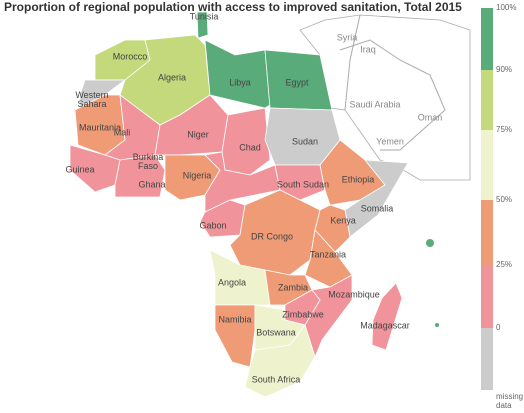 This screenshot has height=413, width=524. What do you see at coordinates (151, 184) in the screenshot?
I see `region-label: Ghana` at bounding box center [151, 184].